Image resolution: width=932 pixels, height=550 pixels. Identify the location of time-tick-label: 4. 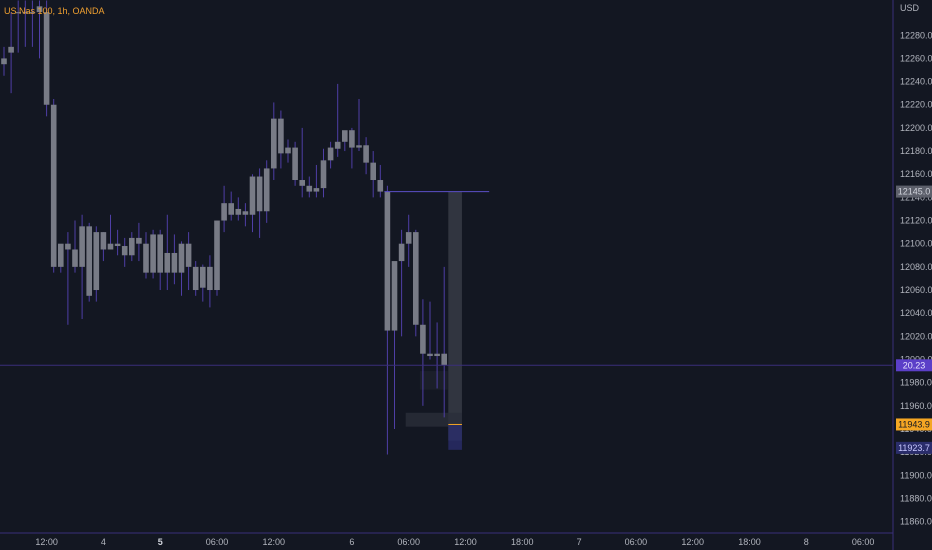
(103, 542).